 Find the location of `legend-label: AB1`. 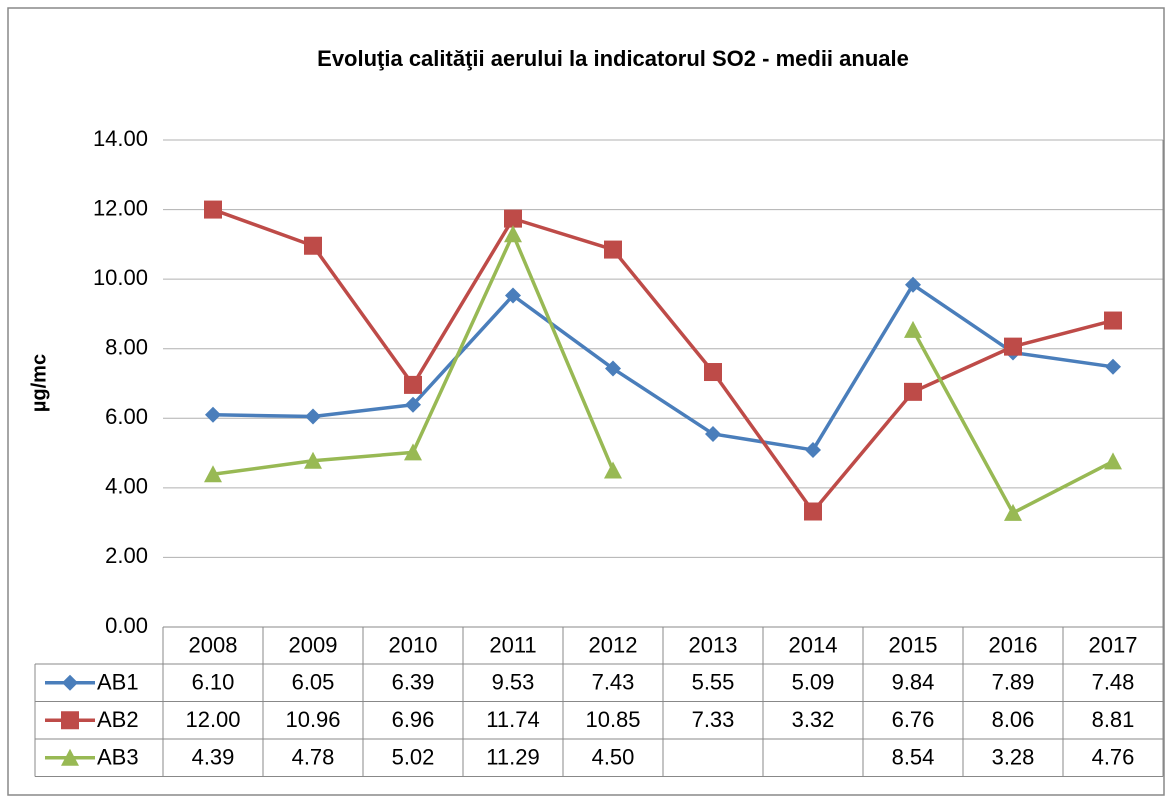

legend-label: AB1 is located at coordinates (118, 682).